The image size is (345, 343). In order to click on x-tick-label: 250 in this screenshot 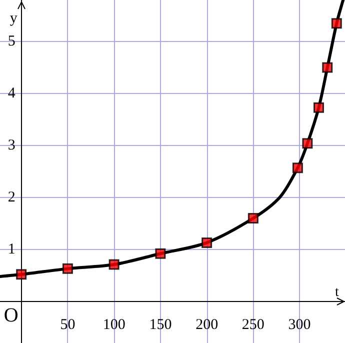, I will do `click(253, 324)`.